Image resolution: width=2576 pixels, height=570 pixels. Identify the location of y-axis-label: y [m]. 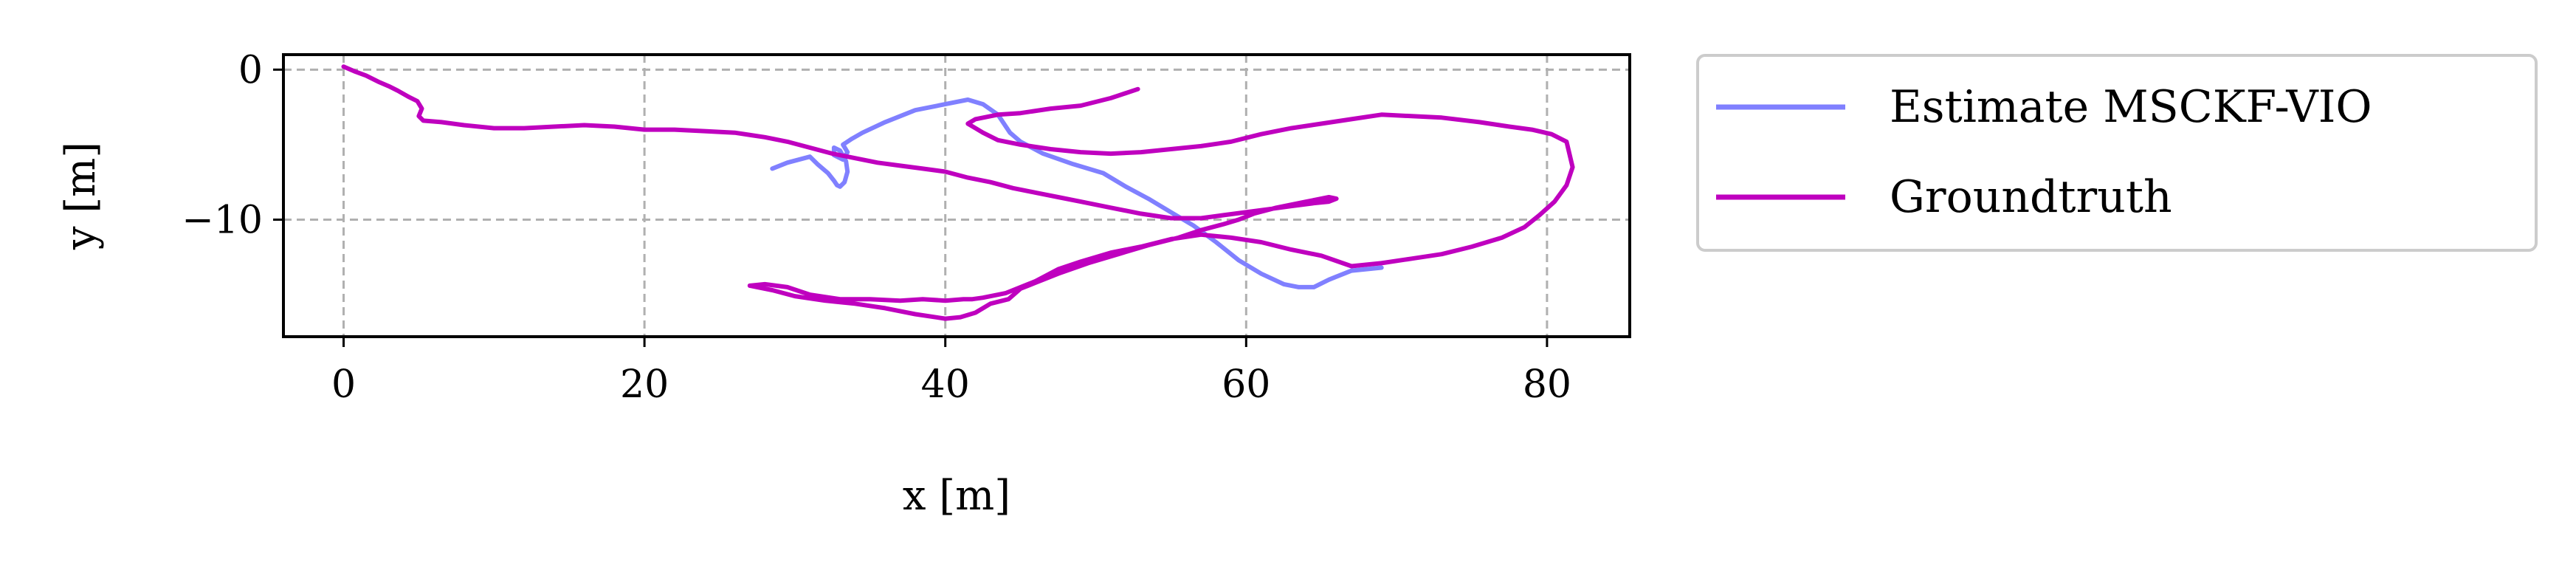
(81, 196).